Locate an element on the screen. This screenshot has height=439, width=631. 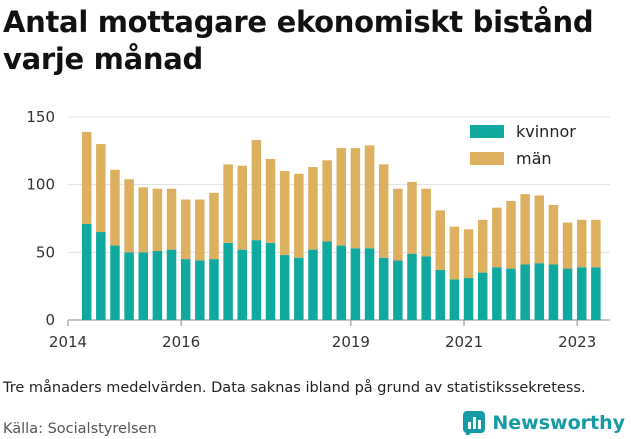
newsworthy-logo: Newsworthy is located at coordinates (544, 423).